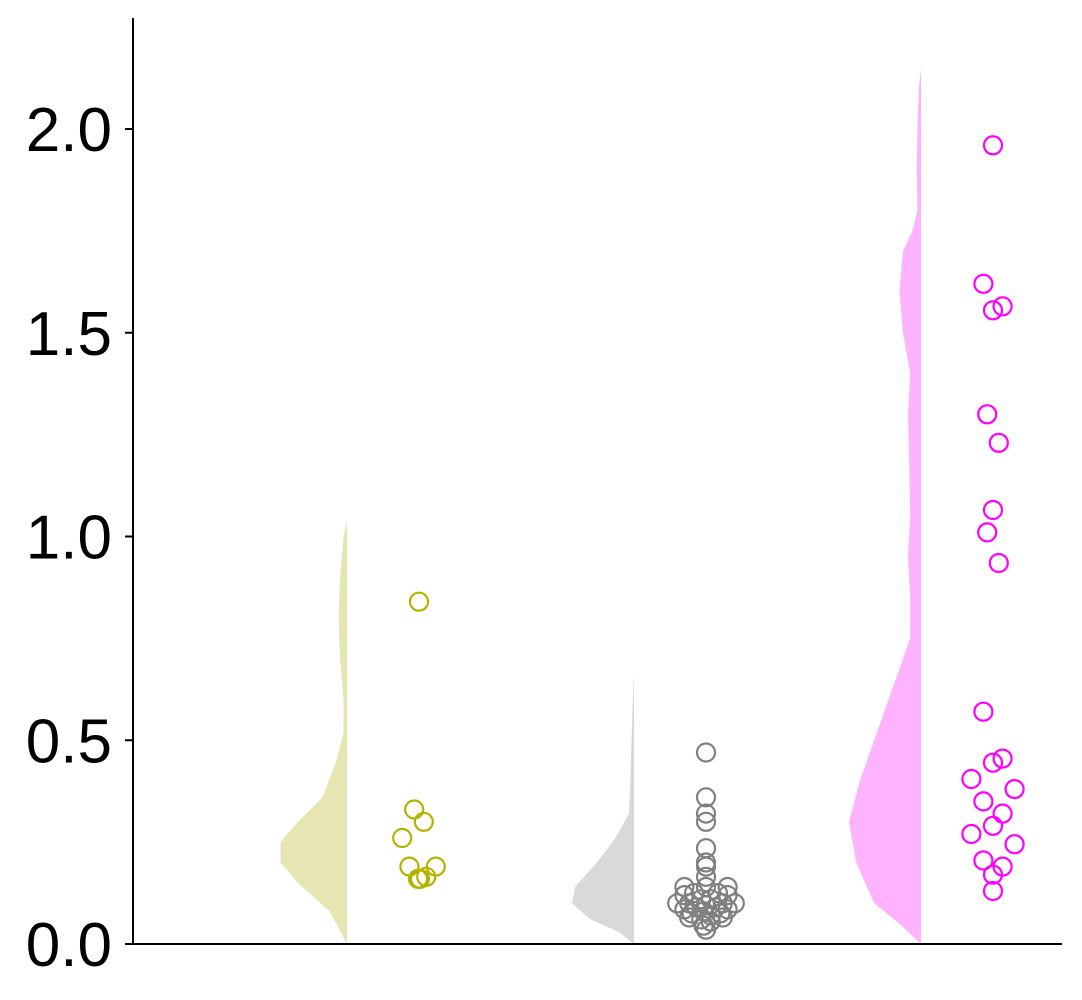  What do you see at coordinates (69, 334) in the screenshot?
I see `y-tick-label: 1.5` at bounding box center [69, 334].